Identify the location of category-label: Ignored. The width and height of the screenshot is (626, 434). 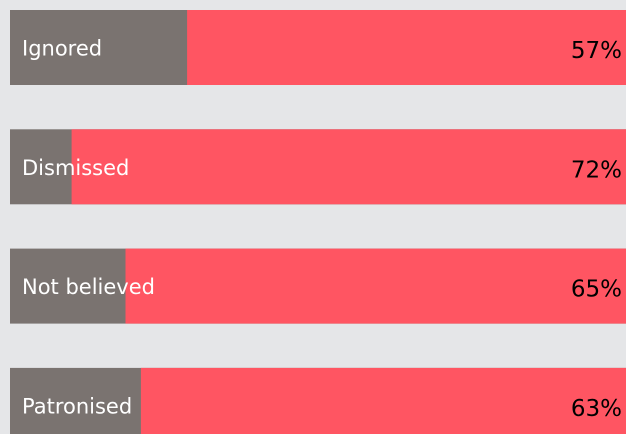
(62, 49).